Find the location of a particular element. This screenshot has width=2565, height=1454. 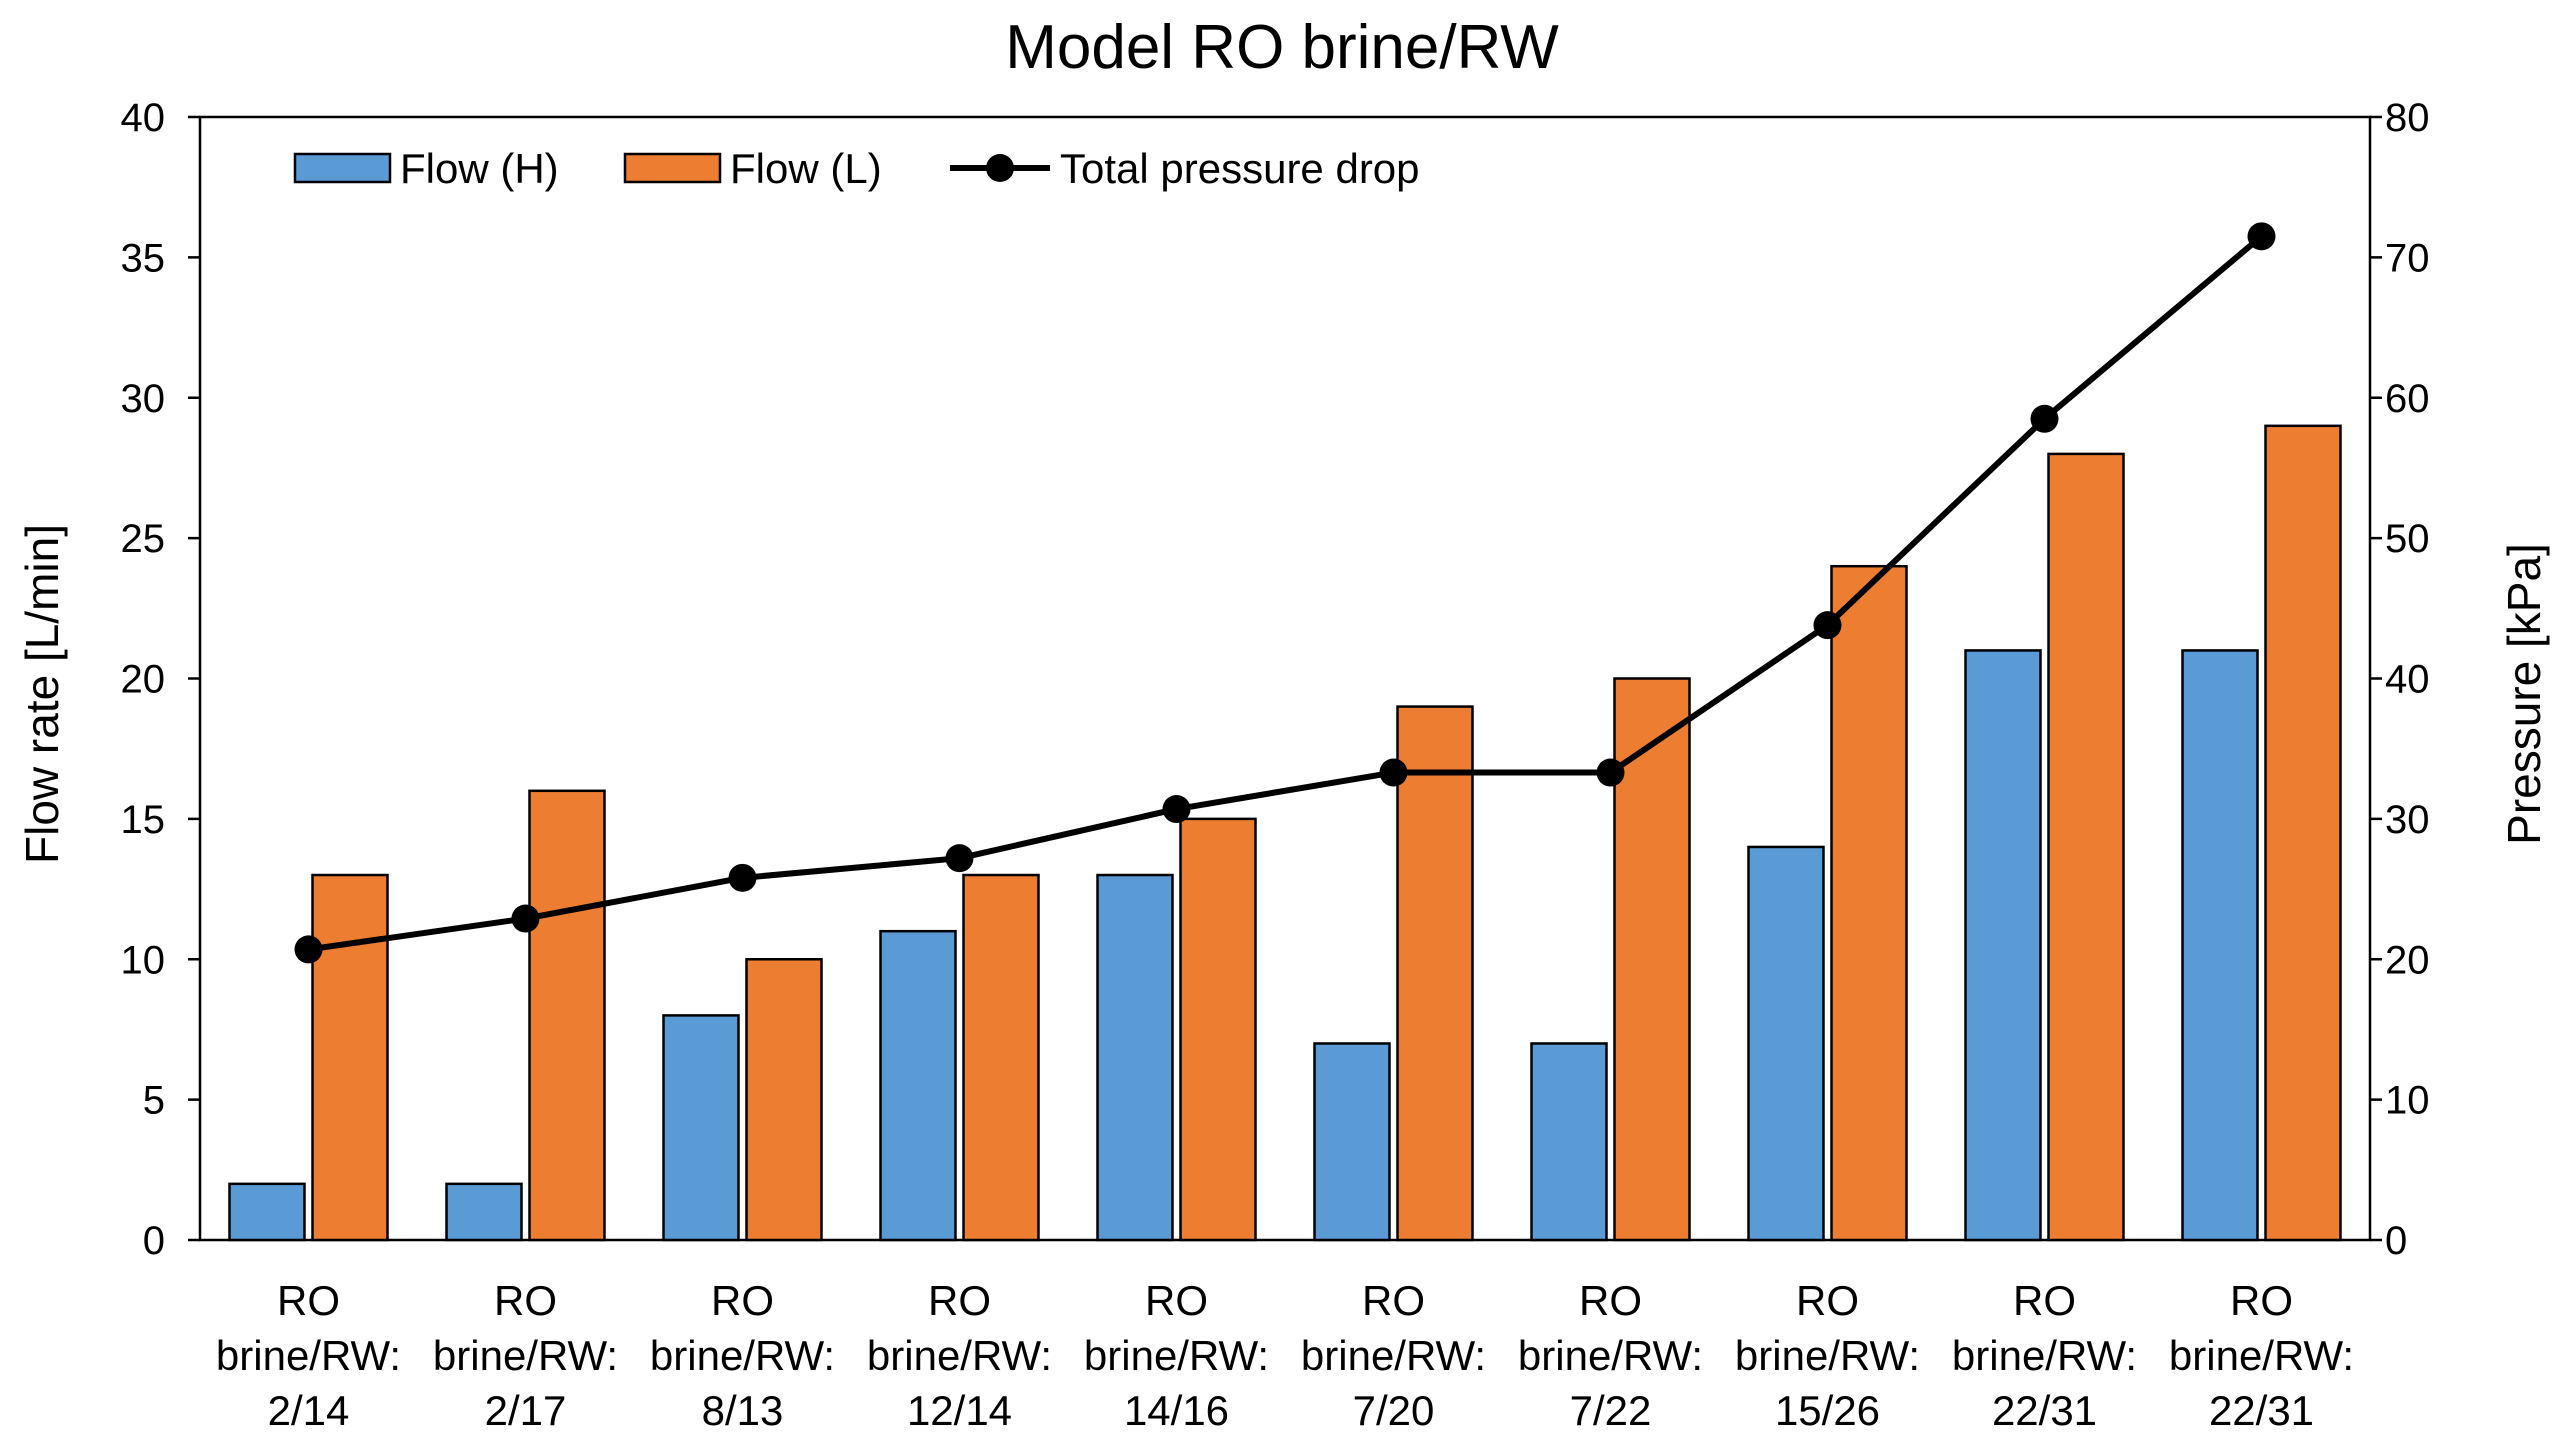

y2-tick-label-7: 70 is located at coordinates (2407, 258).